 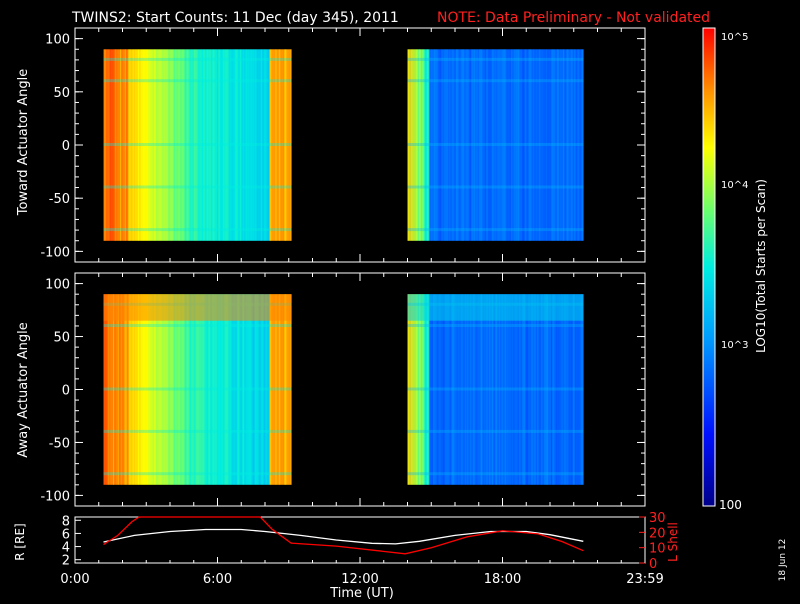 I want to click on colorbar-label: LOG10(Total Starts per Scan), so click(x=761, y=266).